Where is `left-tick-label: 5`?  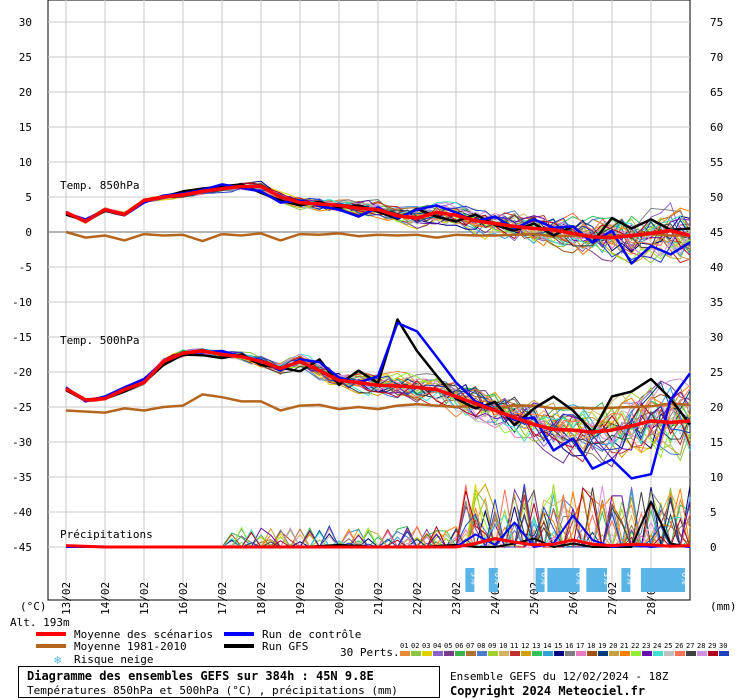 left-tick-label: 5 is located at coordinates (28, 197).